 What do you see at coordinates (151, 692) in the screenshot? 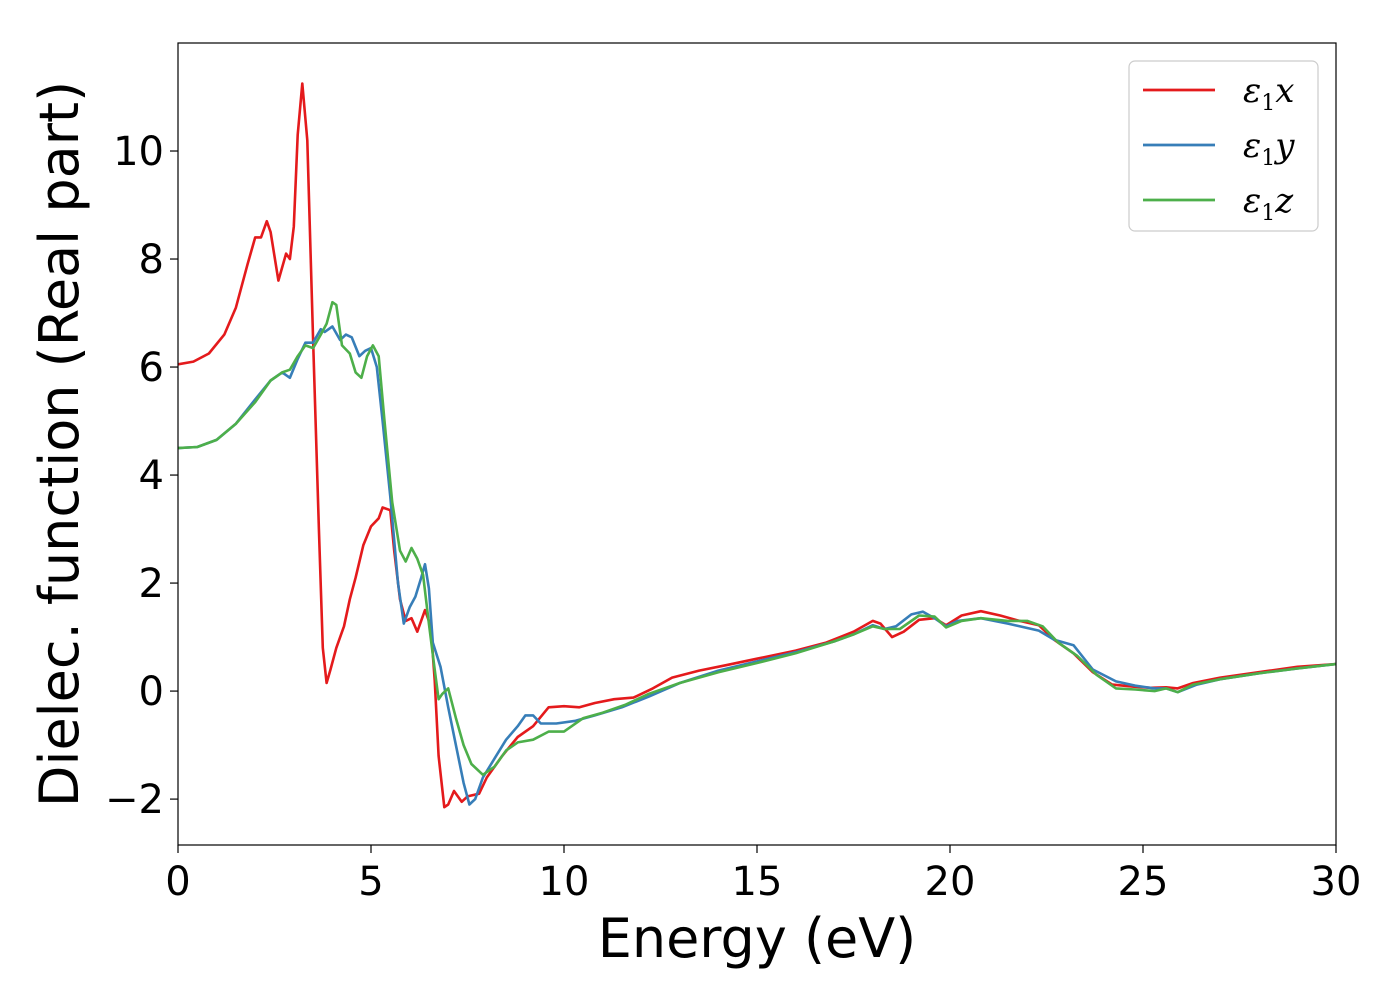
I see `y-tick-label: 0` at bounding box center [151, 692].